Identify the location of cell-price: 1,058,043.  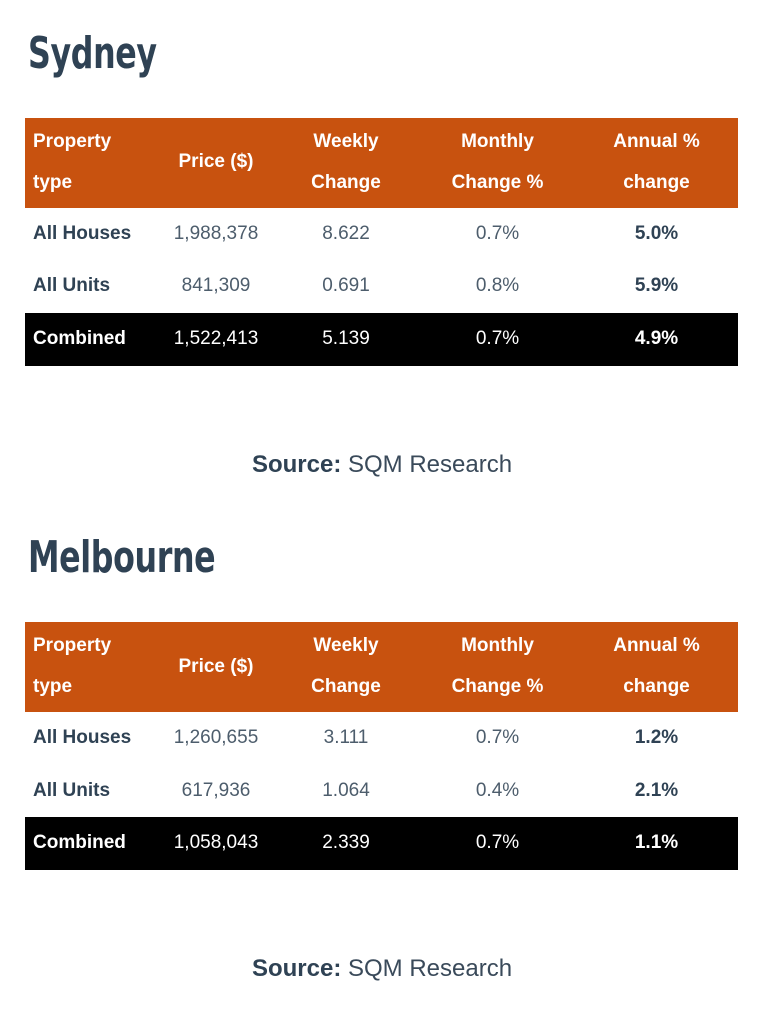
(216, 843).